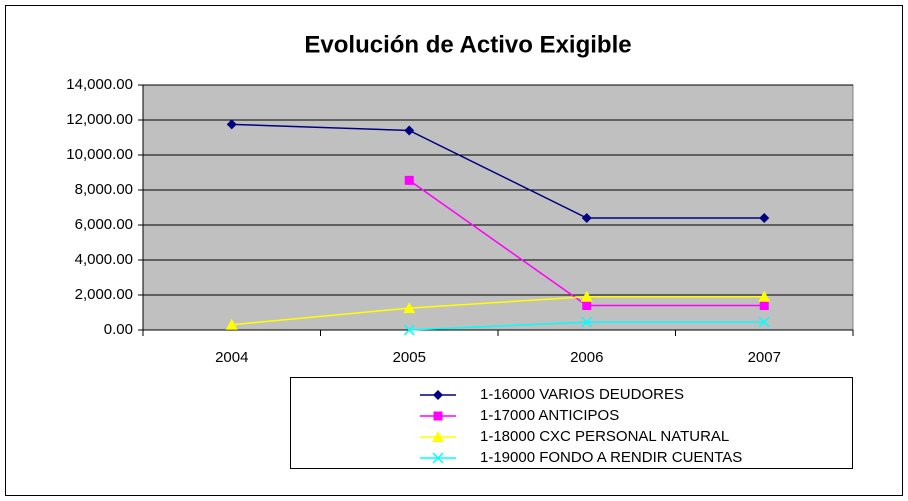 The width and height of the screenshot is (908, 501). Describe the element at coordinates (582, 394) in the screenshot. I see `legend-label: 1-16000 VARIOS DEUDORES` at that location.